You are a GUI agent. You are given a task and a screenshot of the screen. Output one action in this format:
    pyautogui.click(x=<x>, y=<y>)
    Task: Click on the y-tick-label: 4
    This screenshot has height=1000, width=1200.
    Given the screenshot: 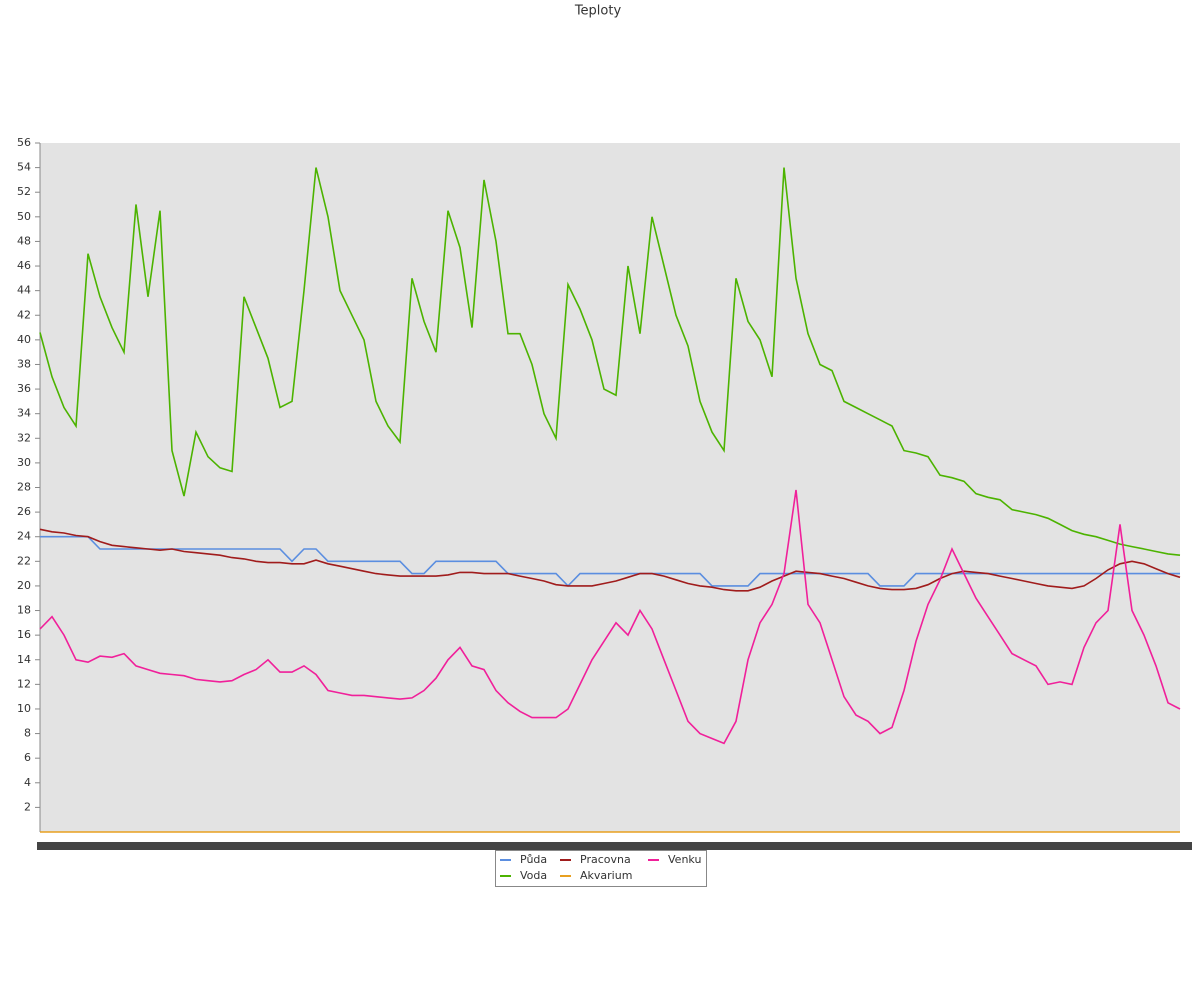 What is the action you would take?
    pyautogui.click(x=27, y=782)
    